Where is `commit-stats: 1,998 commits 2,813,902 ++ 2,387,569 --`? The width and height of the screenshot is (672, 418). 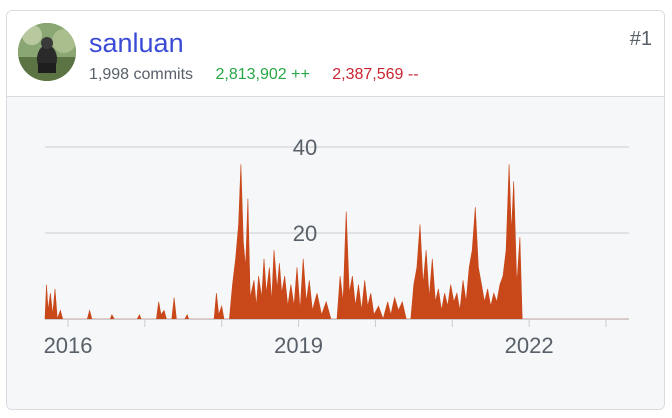
commit-stats: 1,998 commits 2,813,902 ++ 2,387,569 -- is located at coordinates (254, 75).